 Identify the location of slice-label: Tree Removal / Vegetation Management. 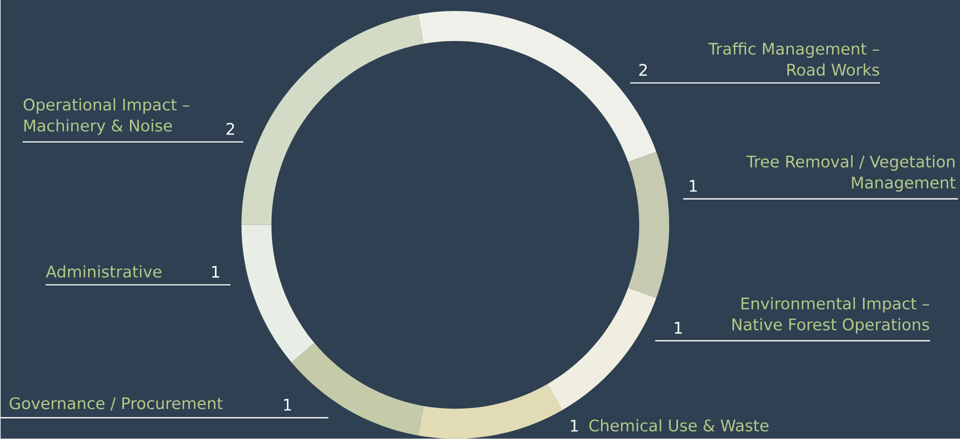
(851, 173).